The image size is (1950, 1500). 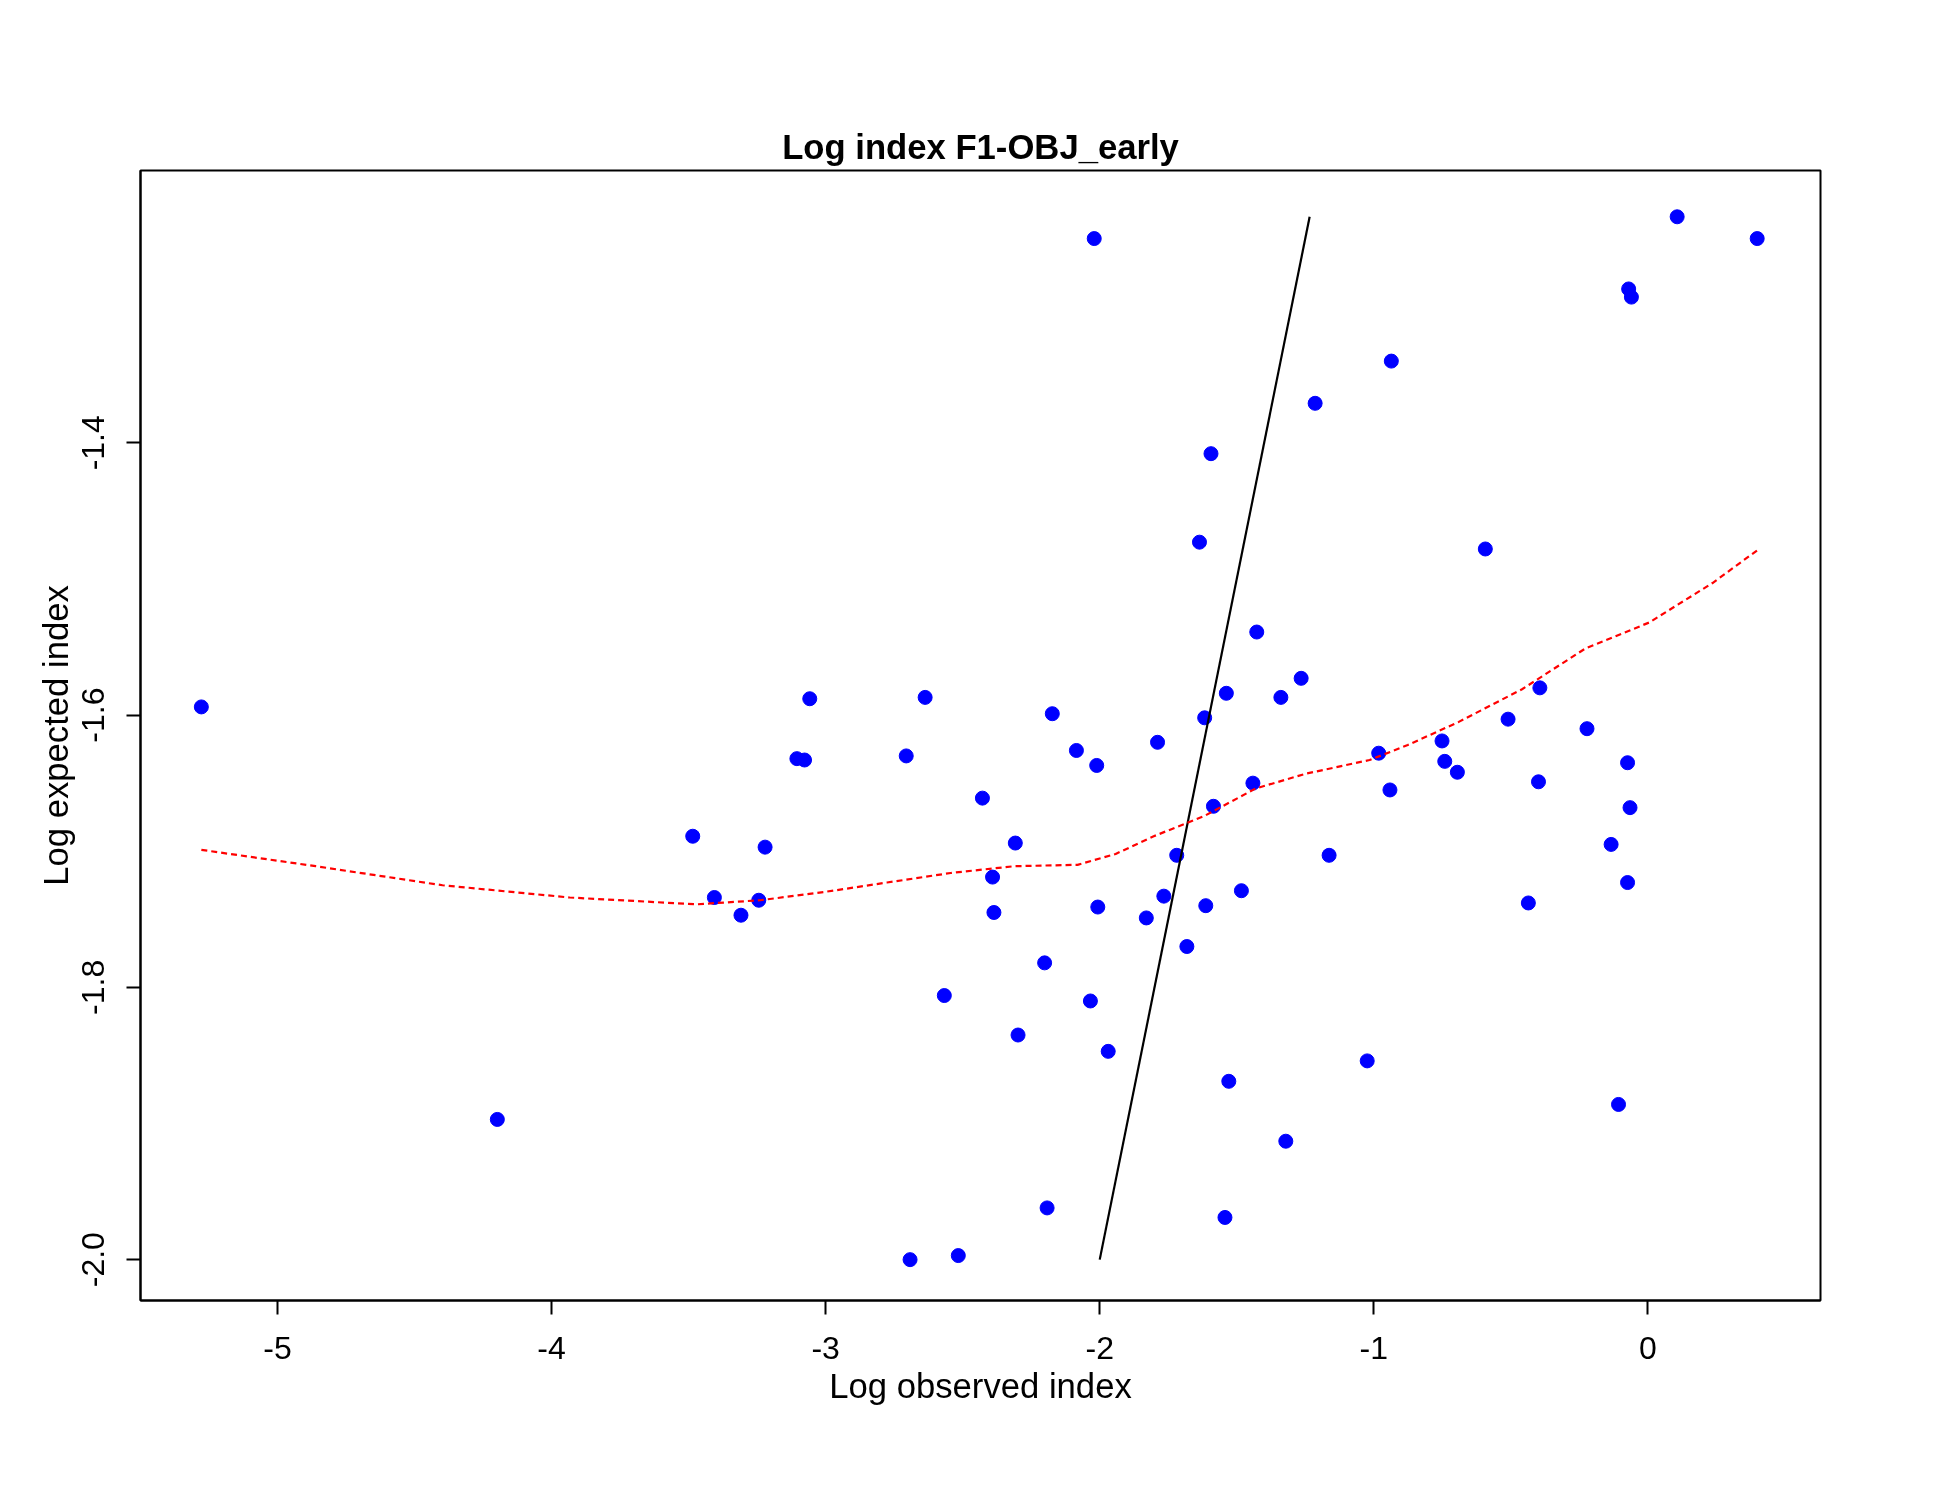 What do you see at coordinates (825, 1347) in the screenshot?
I see `x-tick-label: -3` at bounding box center [825, 1347].